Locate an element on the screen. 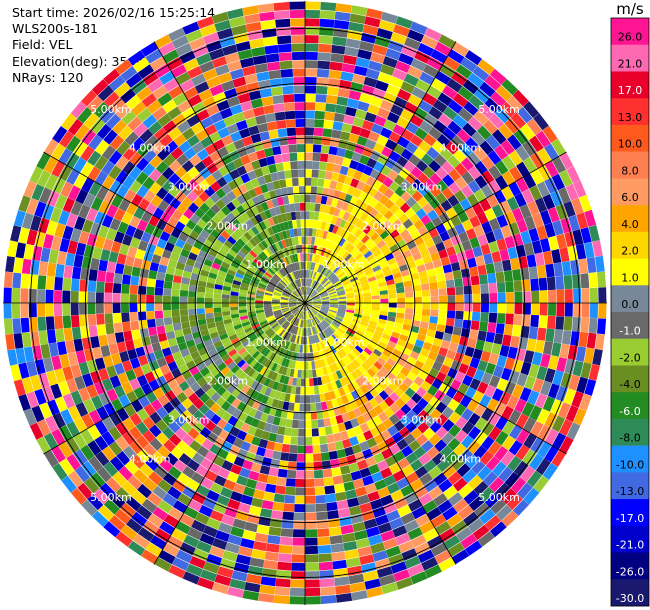 The width and height of the screenshot is (650, 610). ring-label: 5.00km is located at coordinates (499, 109).